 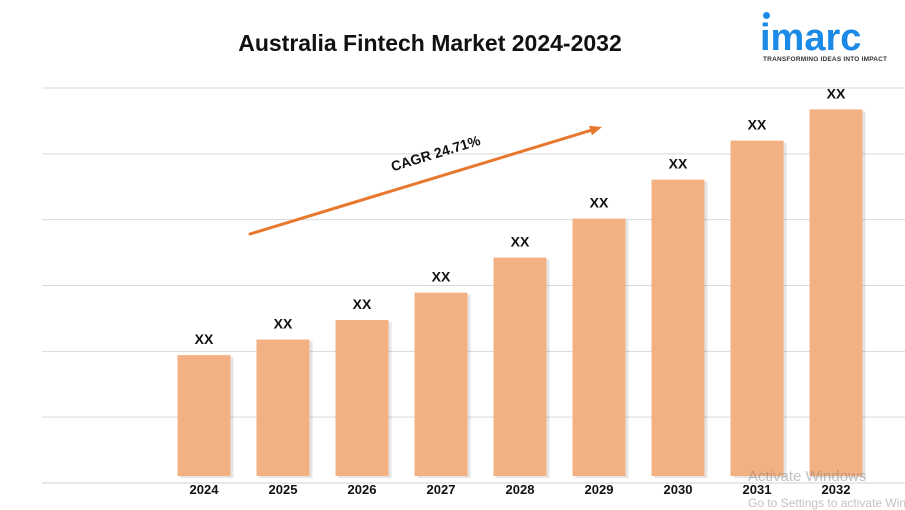 I want to click on x-tick-label-2025: 2025, so click(x=283, y=489).